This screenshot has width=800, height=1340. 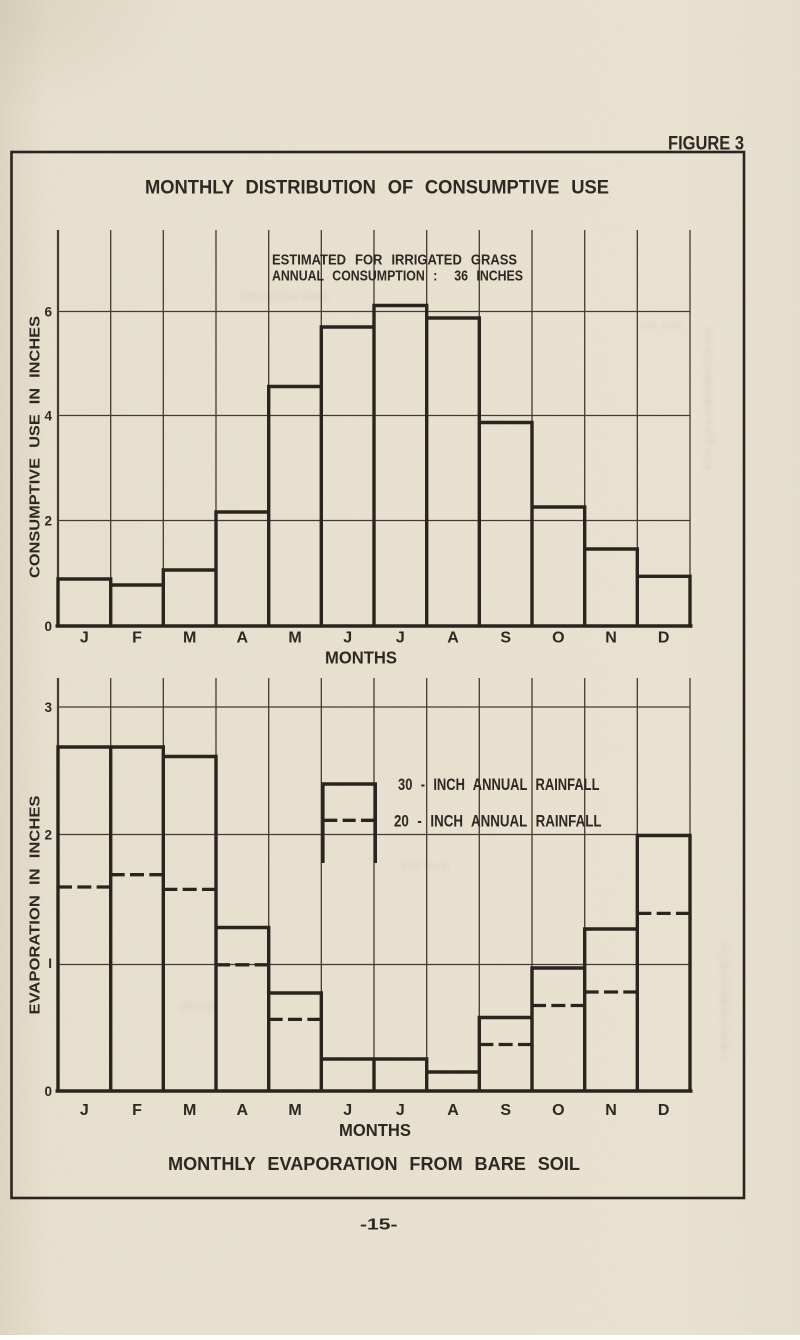 What do you see at coordinates (284, 295) in the screenshot?
I see `svg-text: ternolse dna` at bounding box center [284, 295].